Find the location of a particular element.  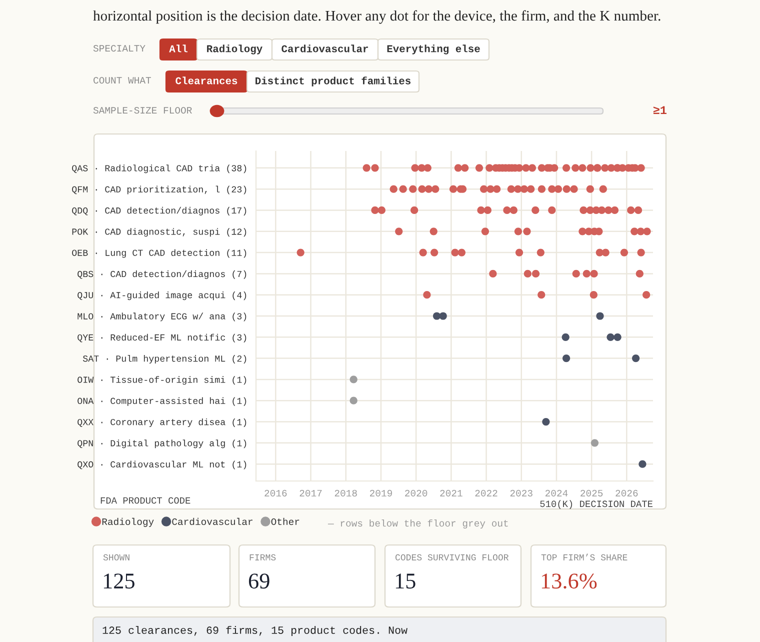

text: CODES SURVIVING FLOOR is located at coordinates (452, 557).